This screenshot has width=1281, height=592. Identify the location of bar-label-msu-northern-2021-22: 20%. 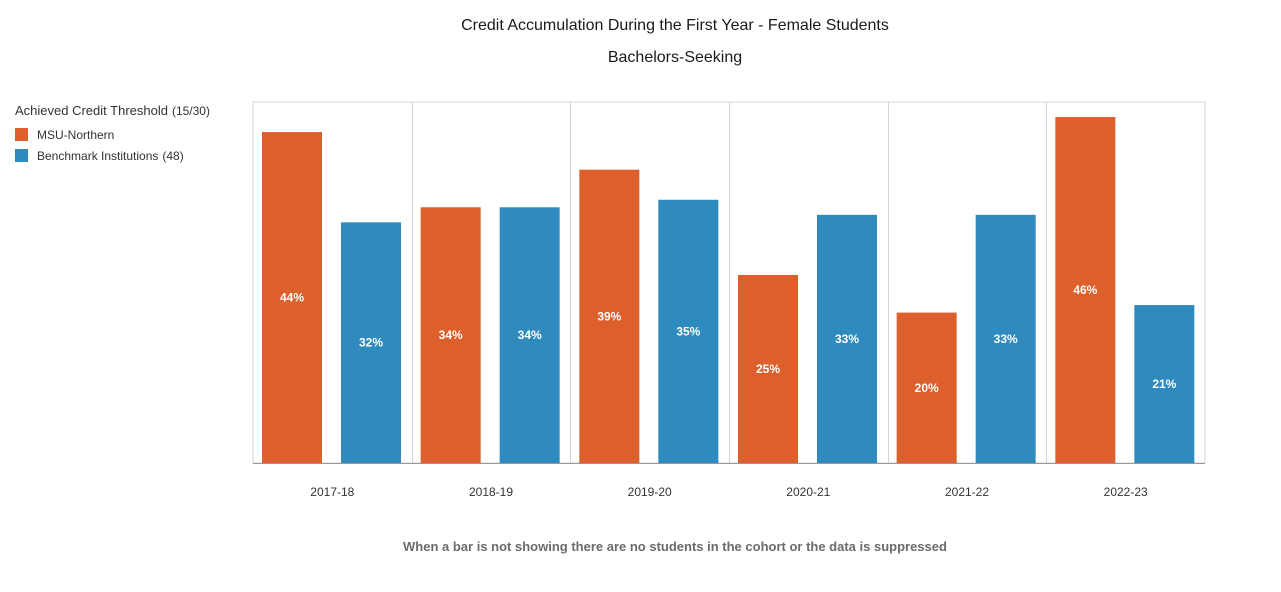
(927, 388).